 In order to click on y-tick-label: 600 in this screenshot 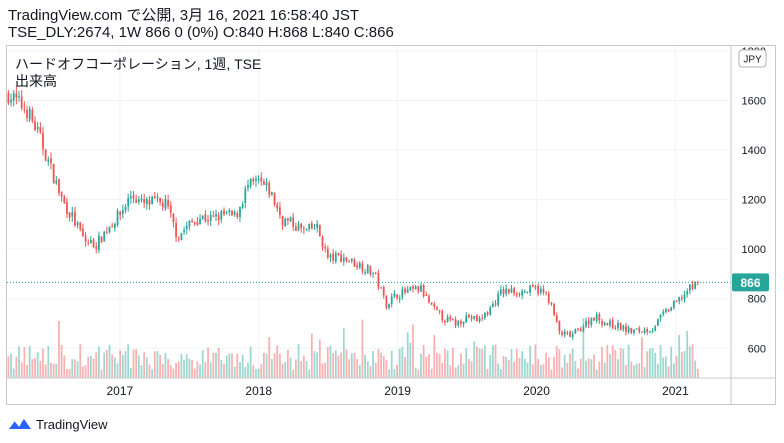, I will do `click(757, 349)`.